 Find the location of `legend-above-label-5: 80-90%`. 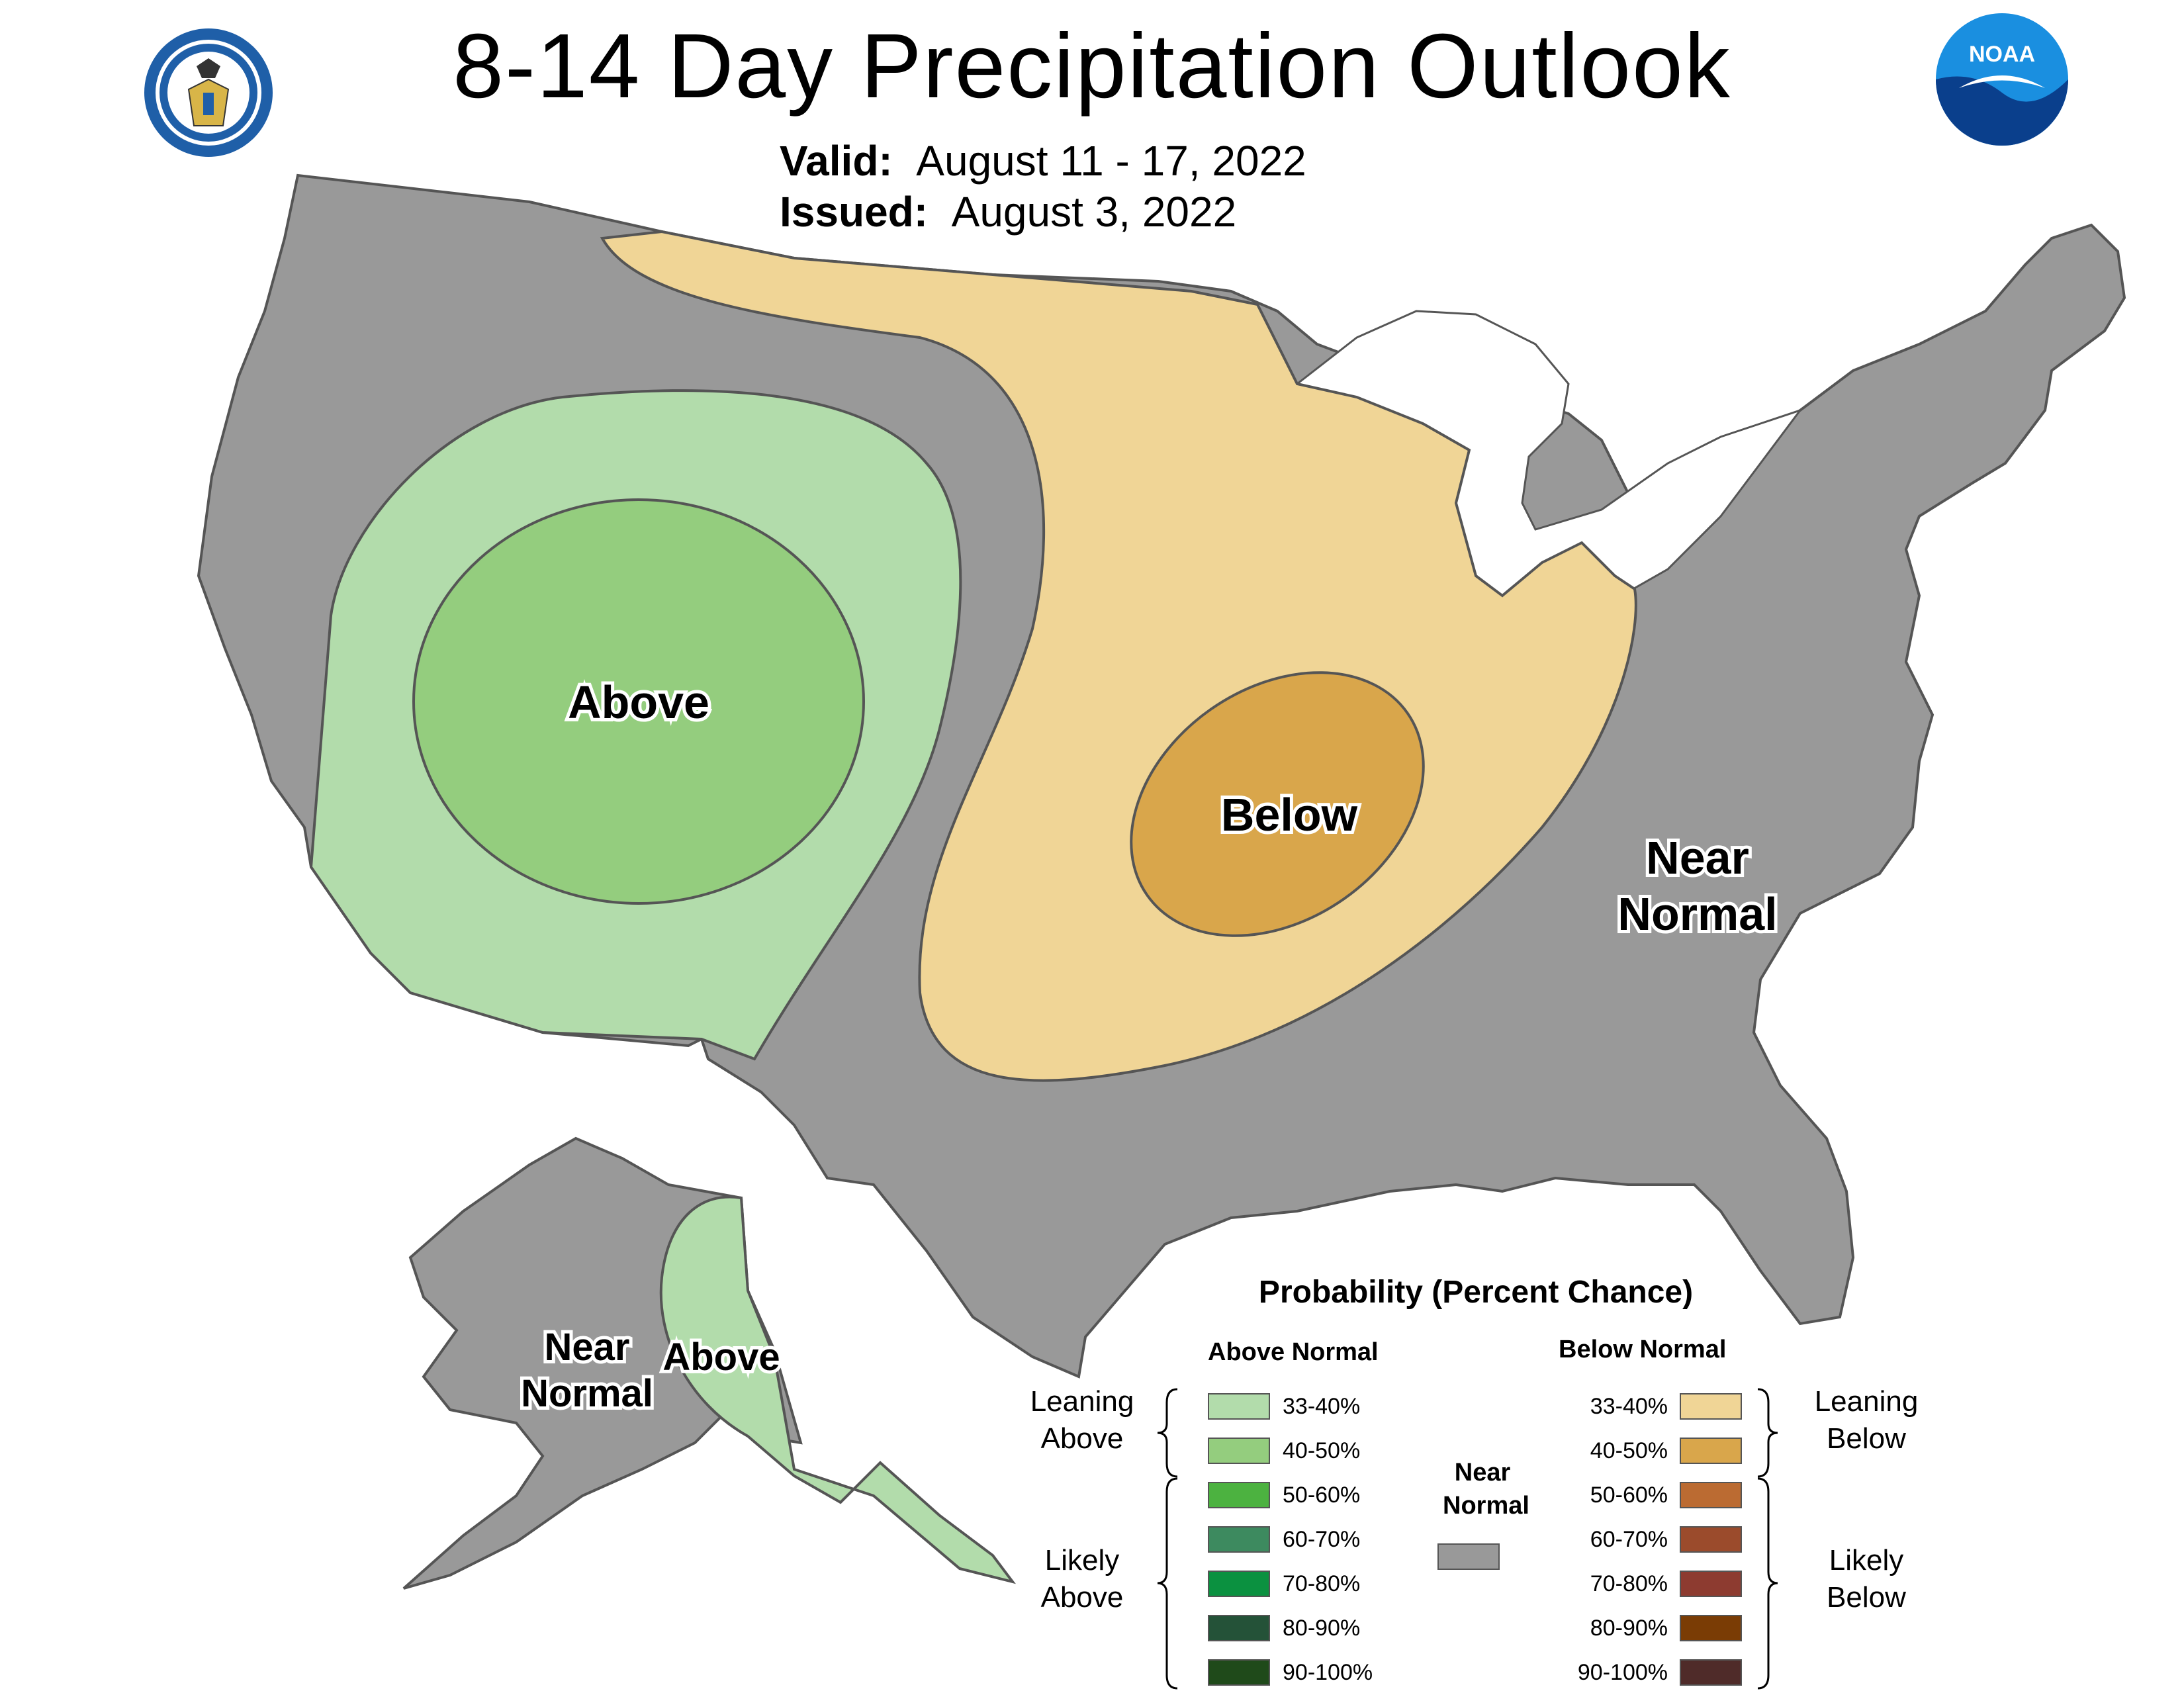

legend-above-label-5: 80-90% is located at coordinates (1322, 1629).